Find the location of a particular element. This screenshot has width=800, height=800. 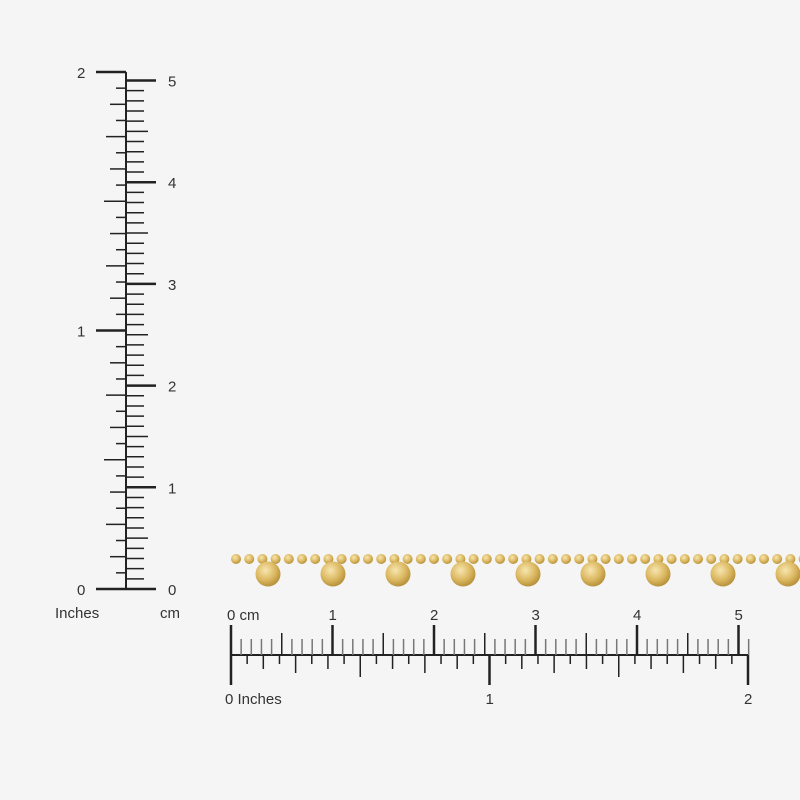

cm-label: 0 is located at coordinates (172, 590).